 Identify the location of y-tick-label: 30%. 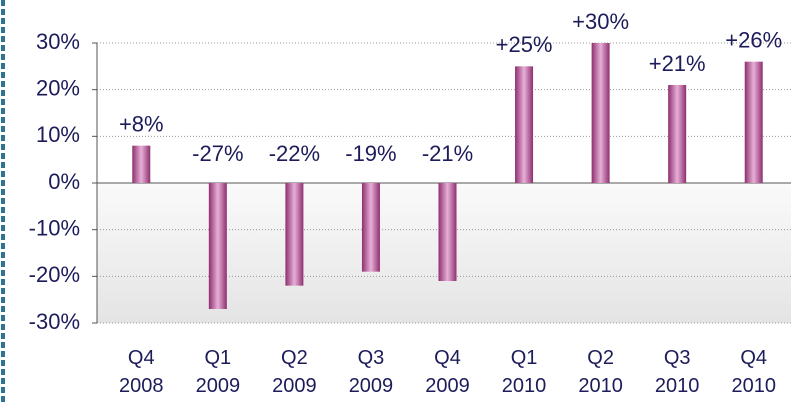
(58, 41).